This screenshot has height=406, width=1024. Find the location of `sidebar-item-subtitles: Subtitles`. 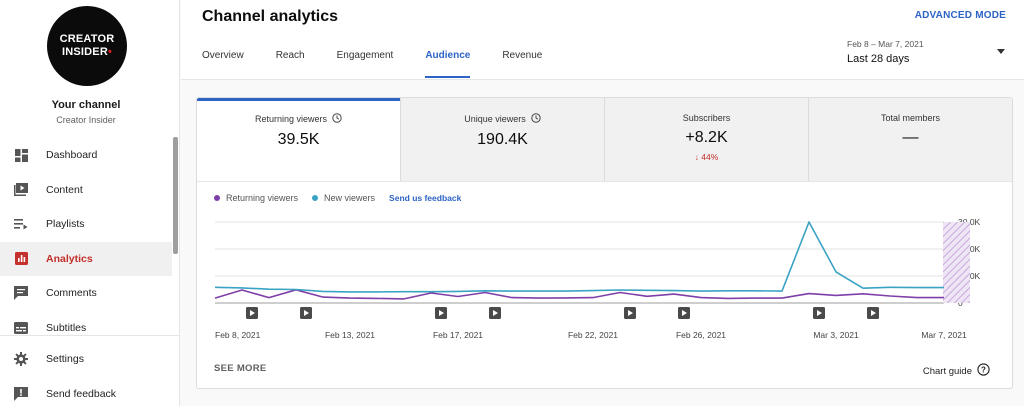

sidebar-item-subtitles: Subtitles is located at coordinates (86, 328).